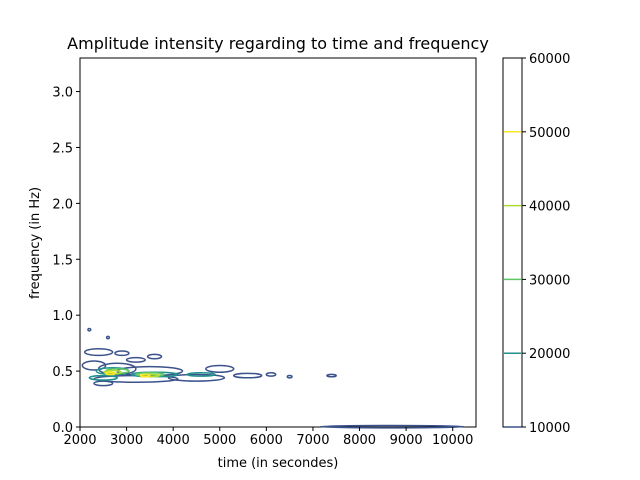 This screenshot has height=480, width=640. Describe the element at coordinates (62, 260) in the screenshot. I see `y-tick-label-3: 1.5` at that location.